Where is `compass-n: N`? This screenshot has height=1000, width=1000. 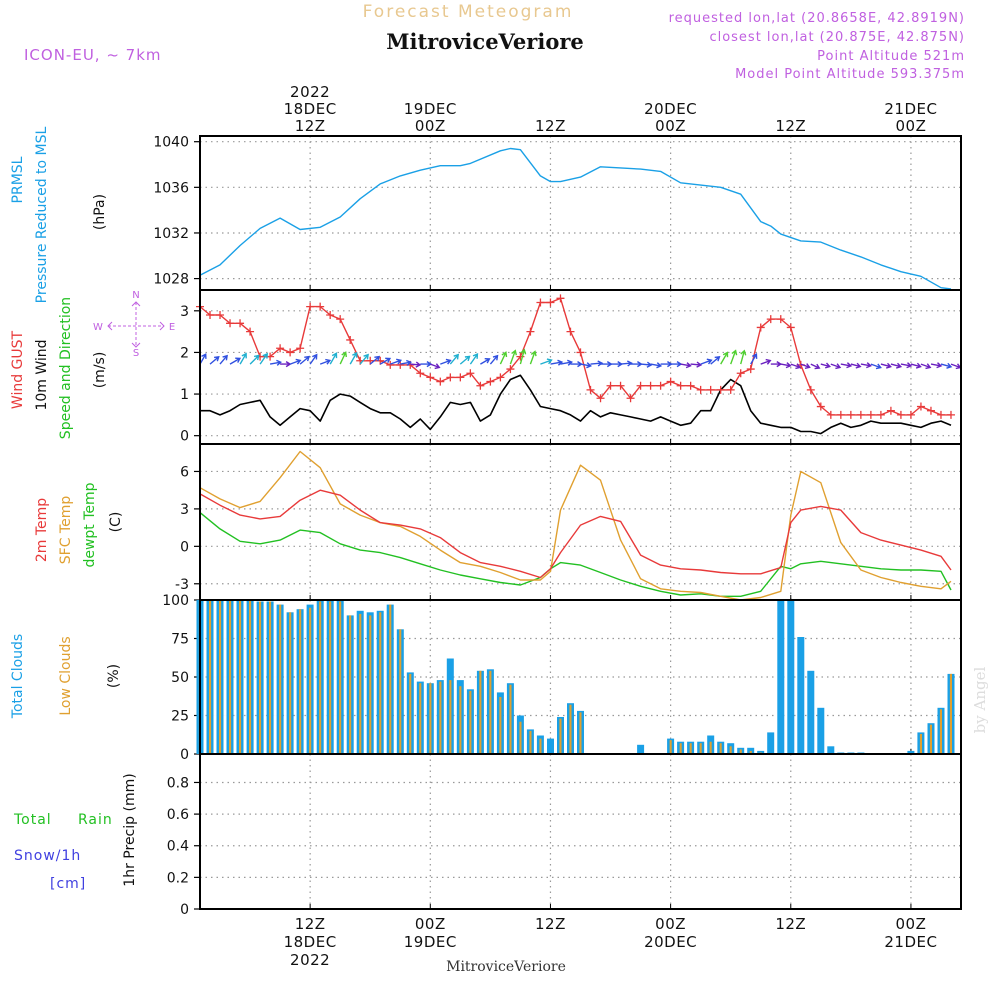 compass-n: N is located at coordinates (135, 295).